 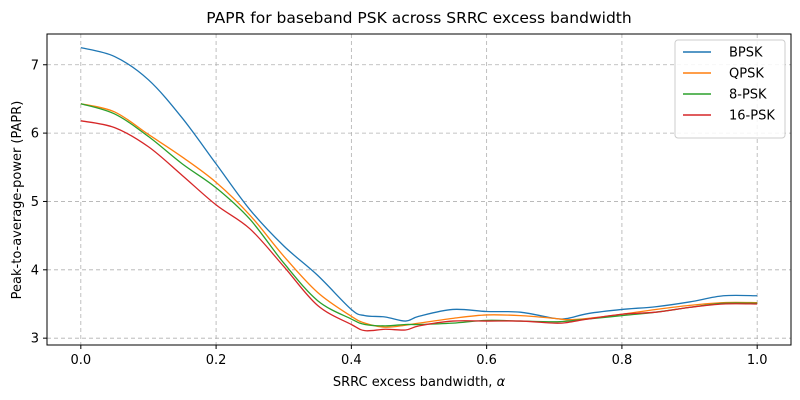 I want to click on x-tick-label: 0.0, so click(x=80, y=360).